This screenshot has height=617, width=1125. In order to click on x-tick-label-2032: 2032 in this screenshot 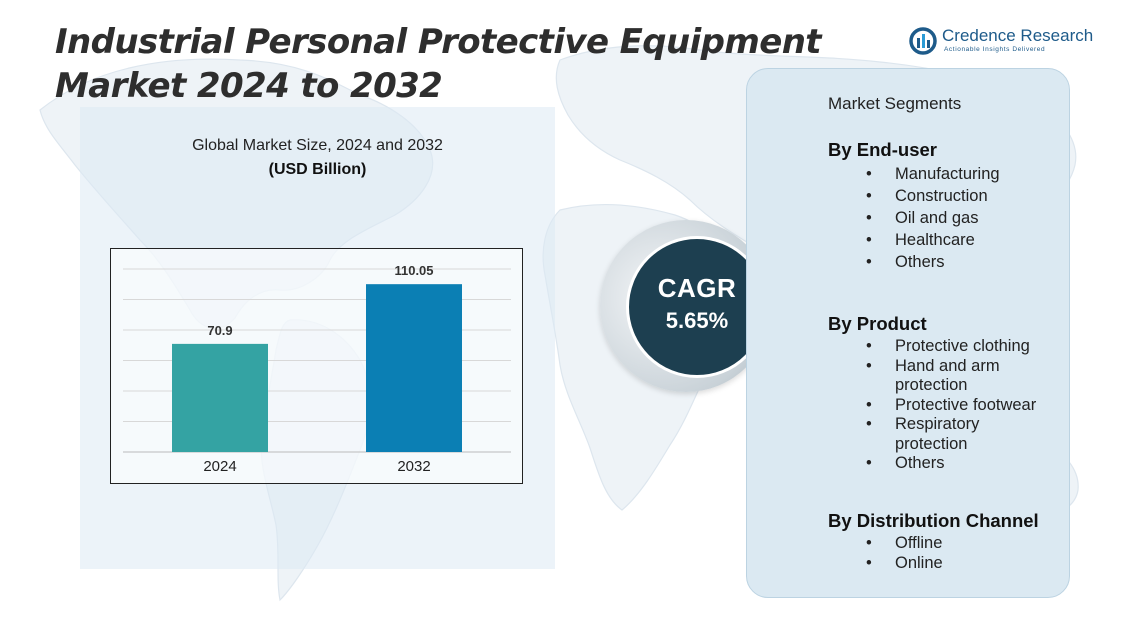, I will do `click(413, 466)`.